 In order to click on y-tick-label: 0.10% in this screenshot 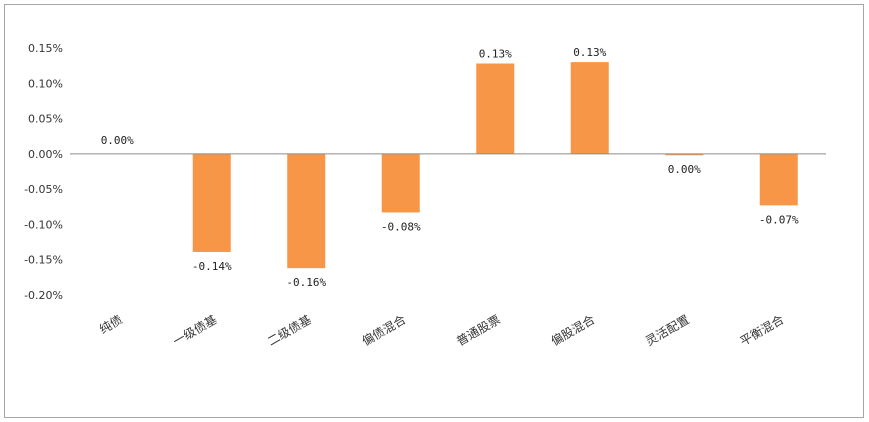, I will do `click(45, 83)`.